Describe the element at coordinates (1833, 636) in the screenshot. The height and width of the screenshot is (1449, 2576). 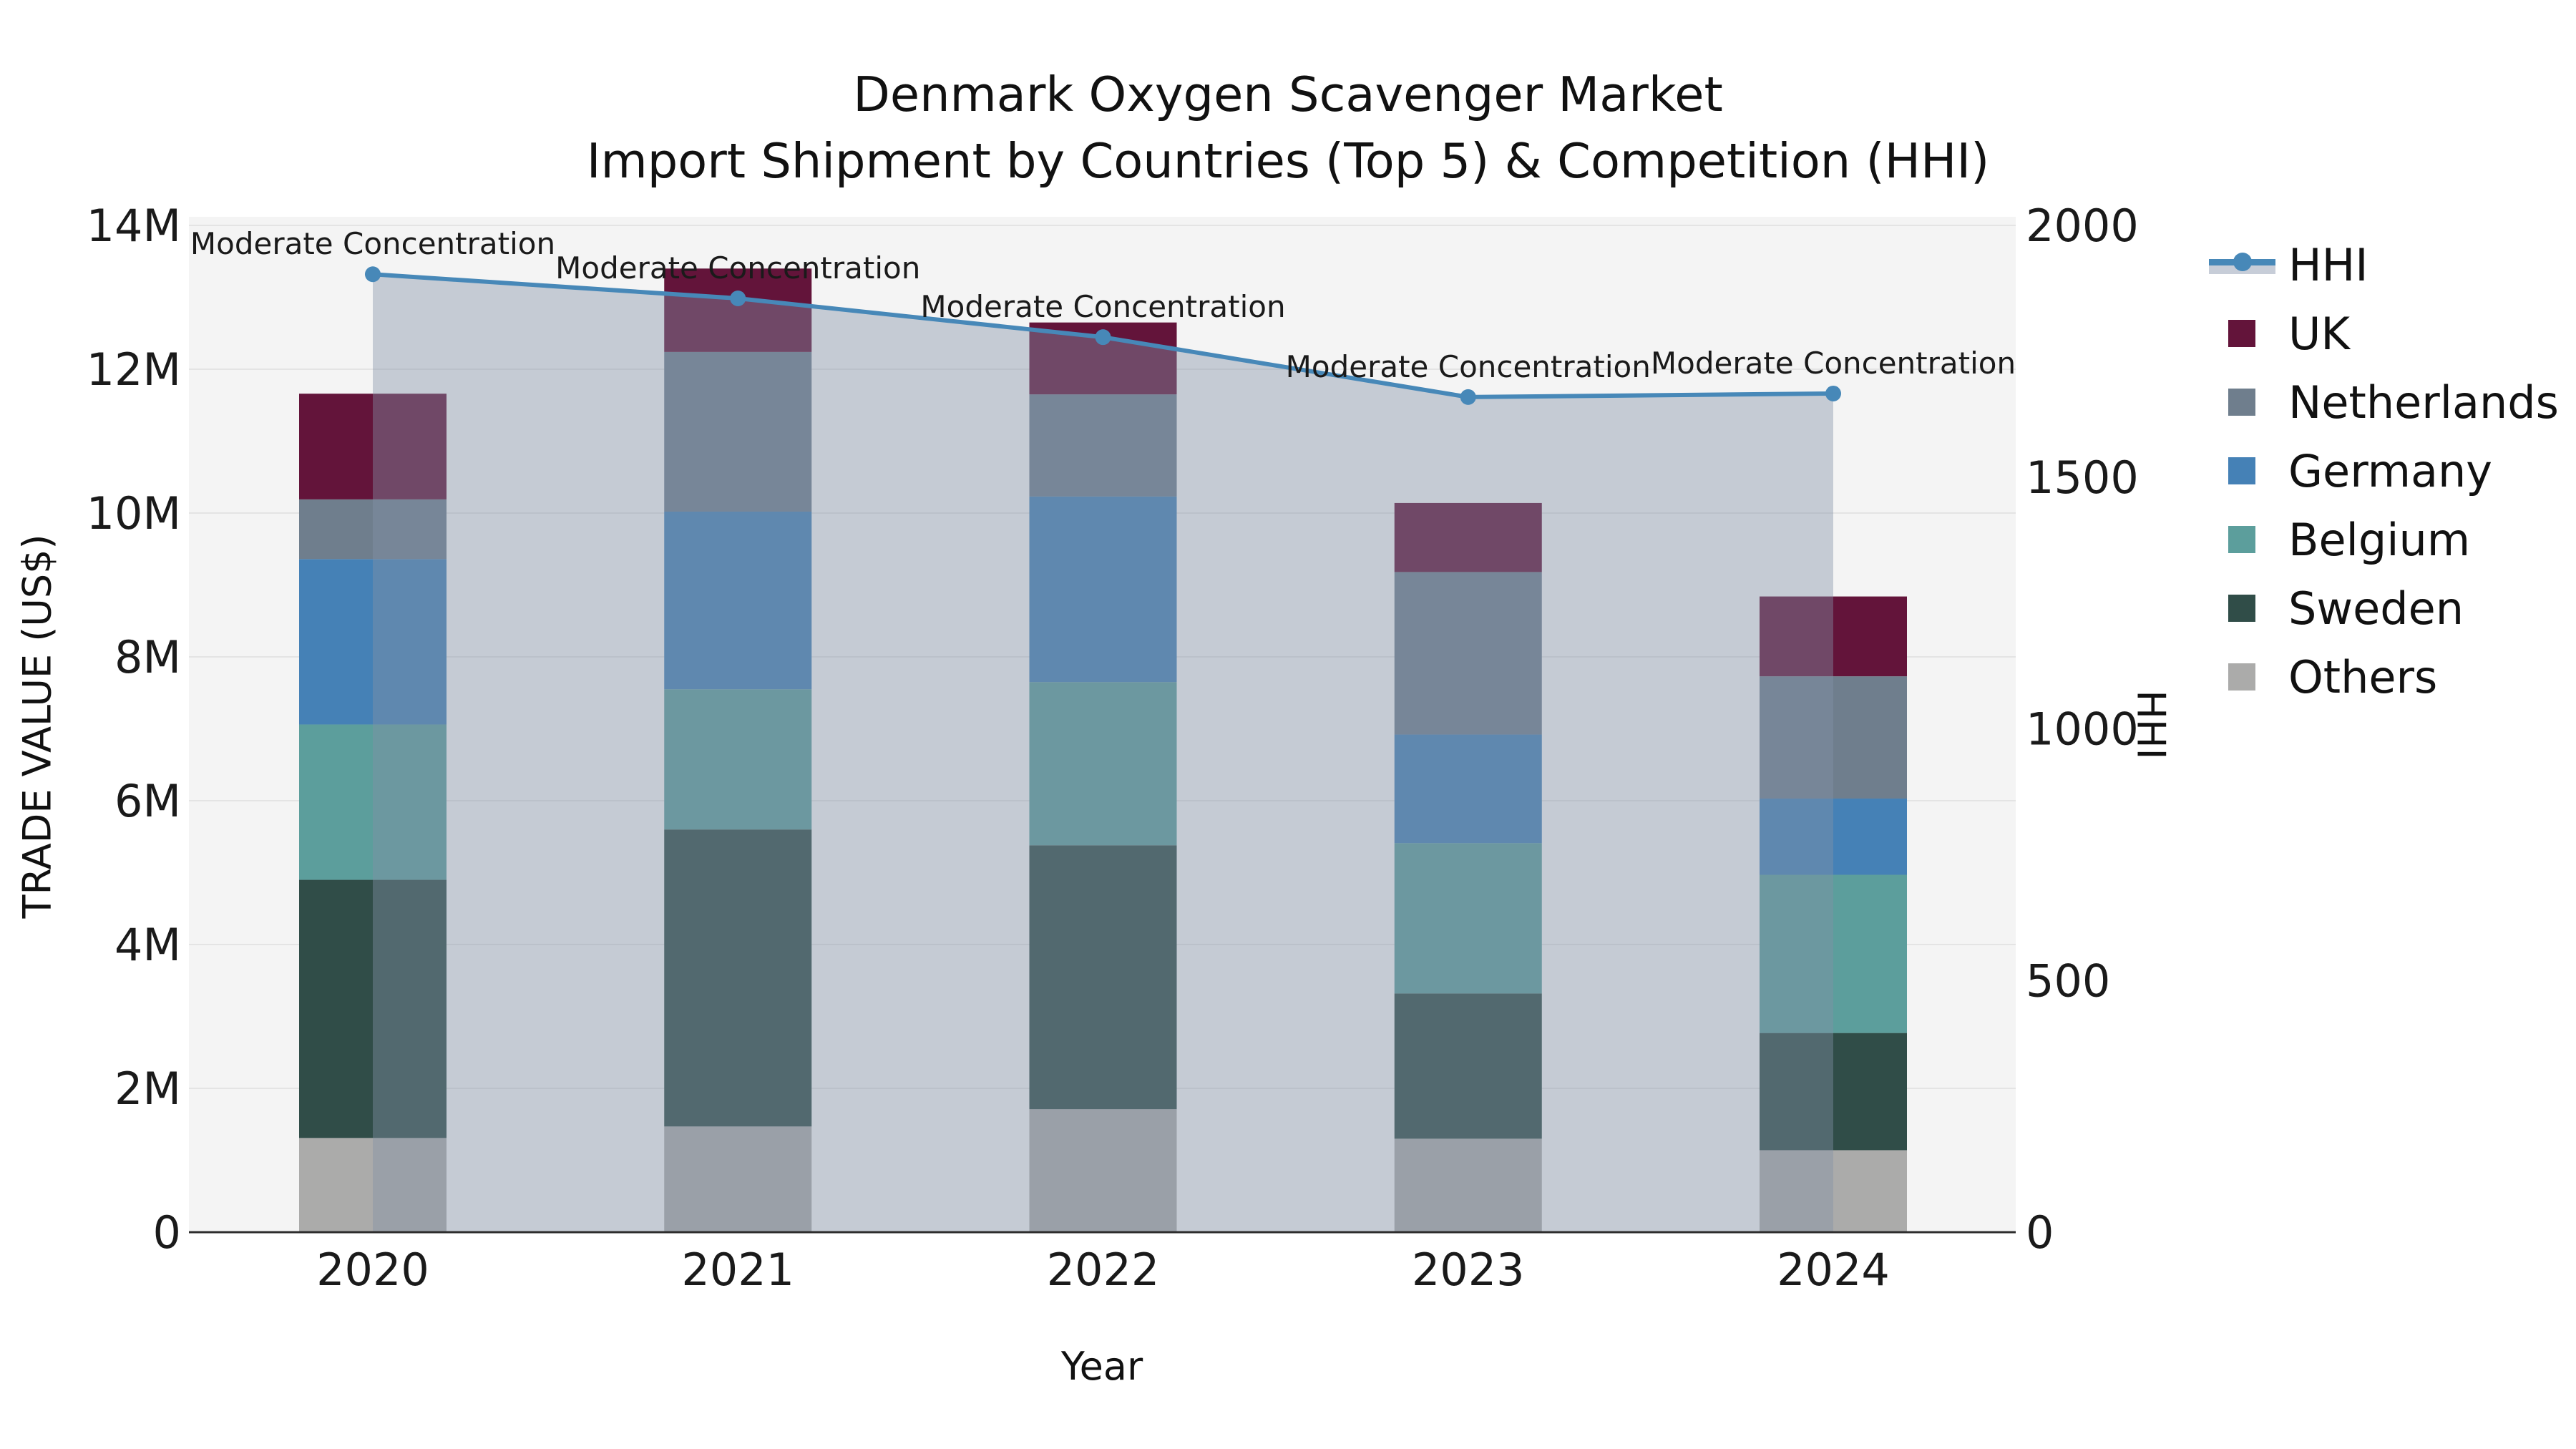
I see `bar-segment-uk-2024` at that location.